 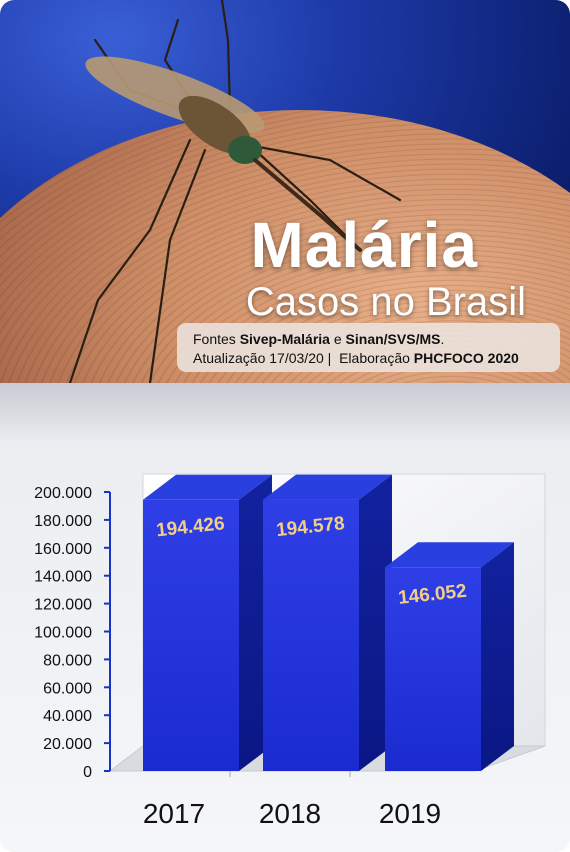 What do you see at coordinates (63, 549) in the screenshot?
I see `y-tick-label: 160.000` at bounding box center [63, 549].